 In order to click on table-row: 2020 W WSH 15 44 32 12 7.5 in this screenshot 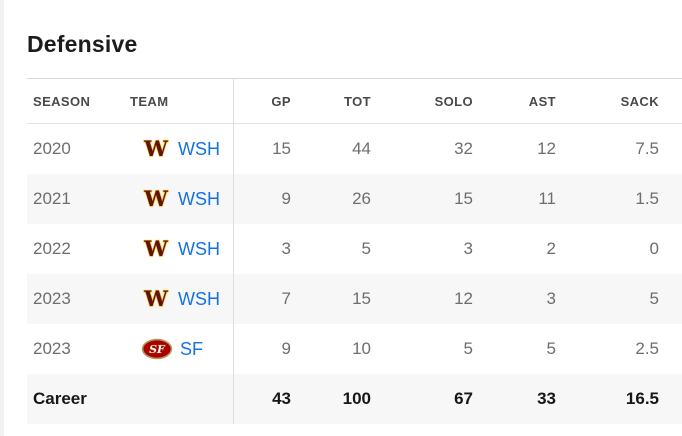, I will do `click(354, 149)`.